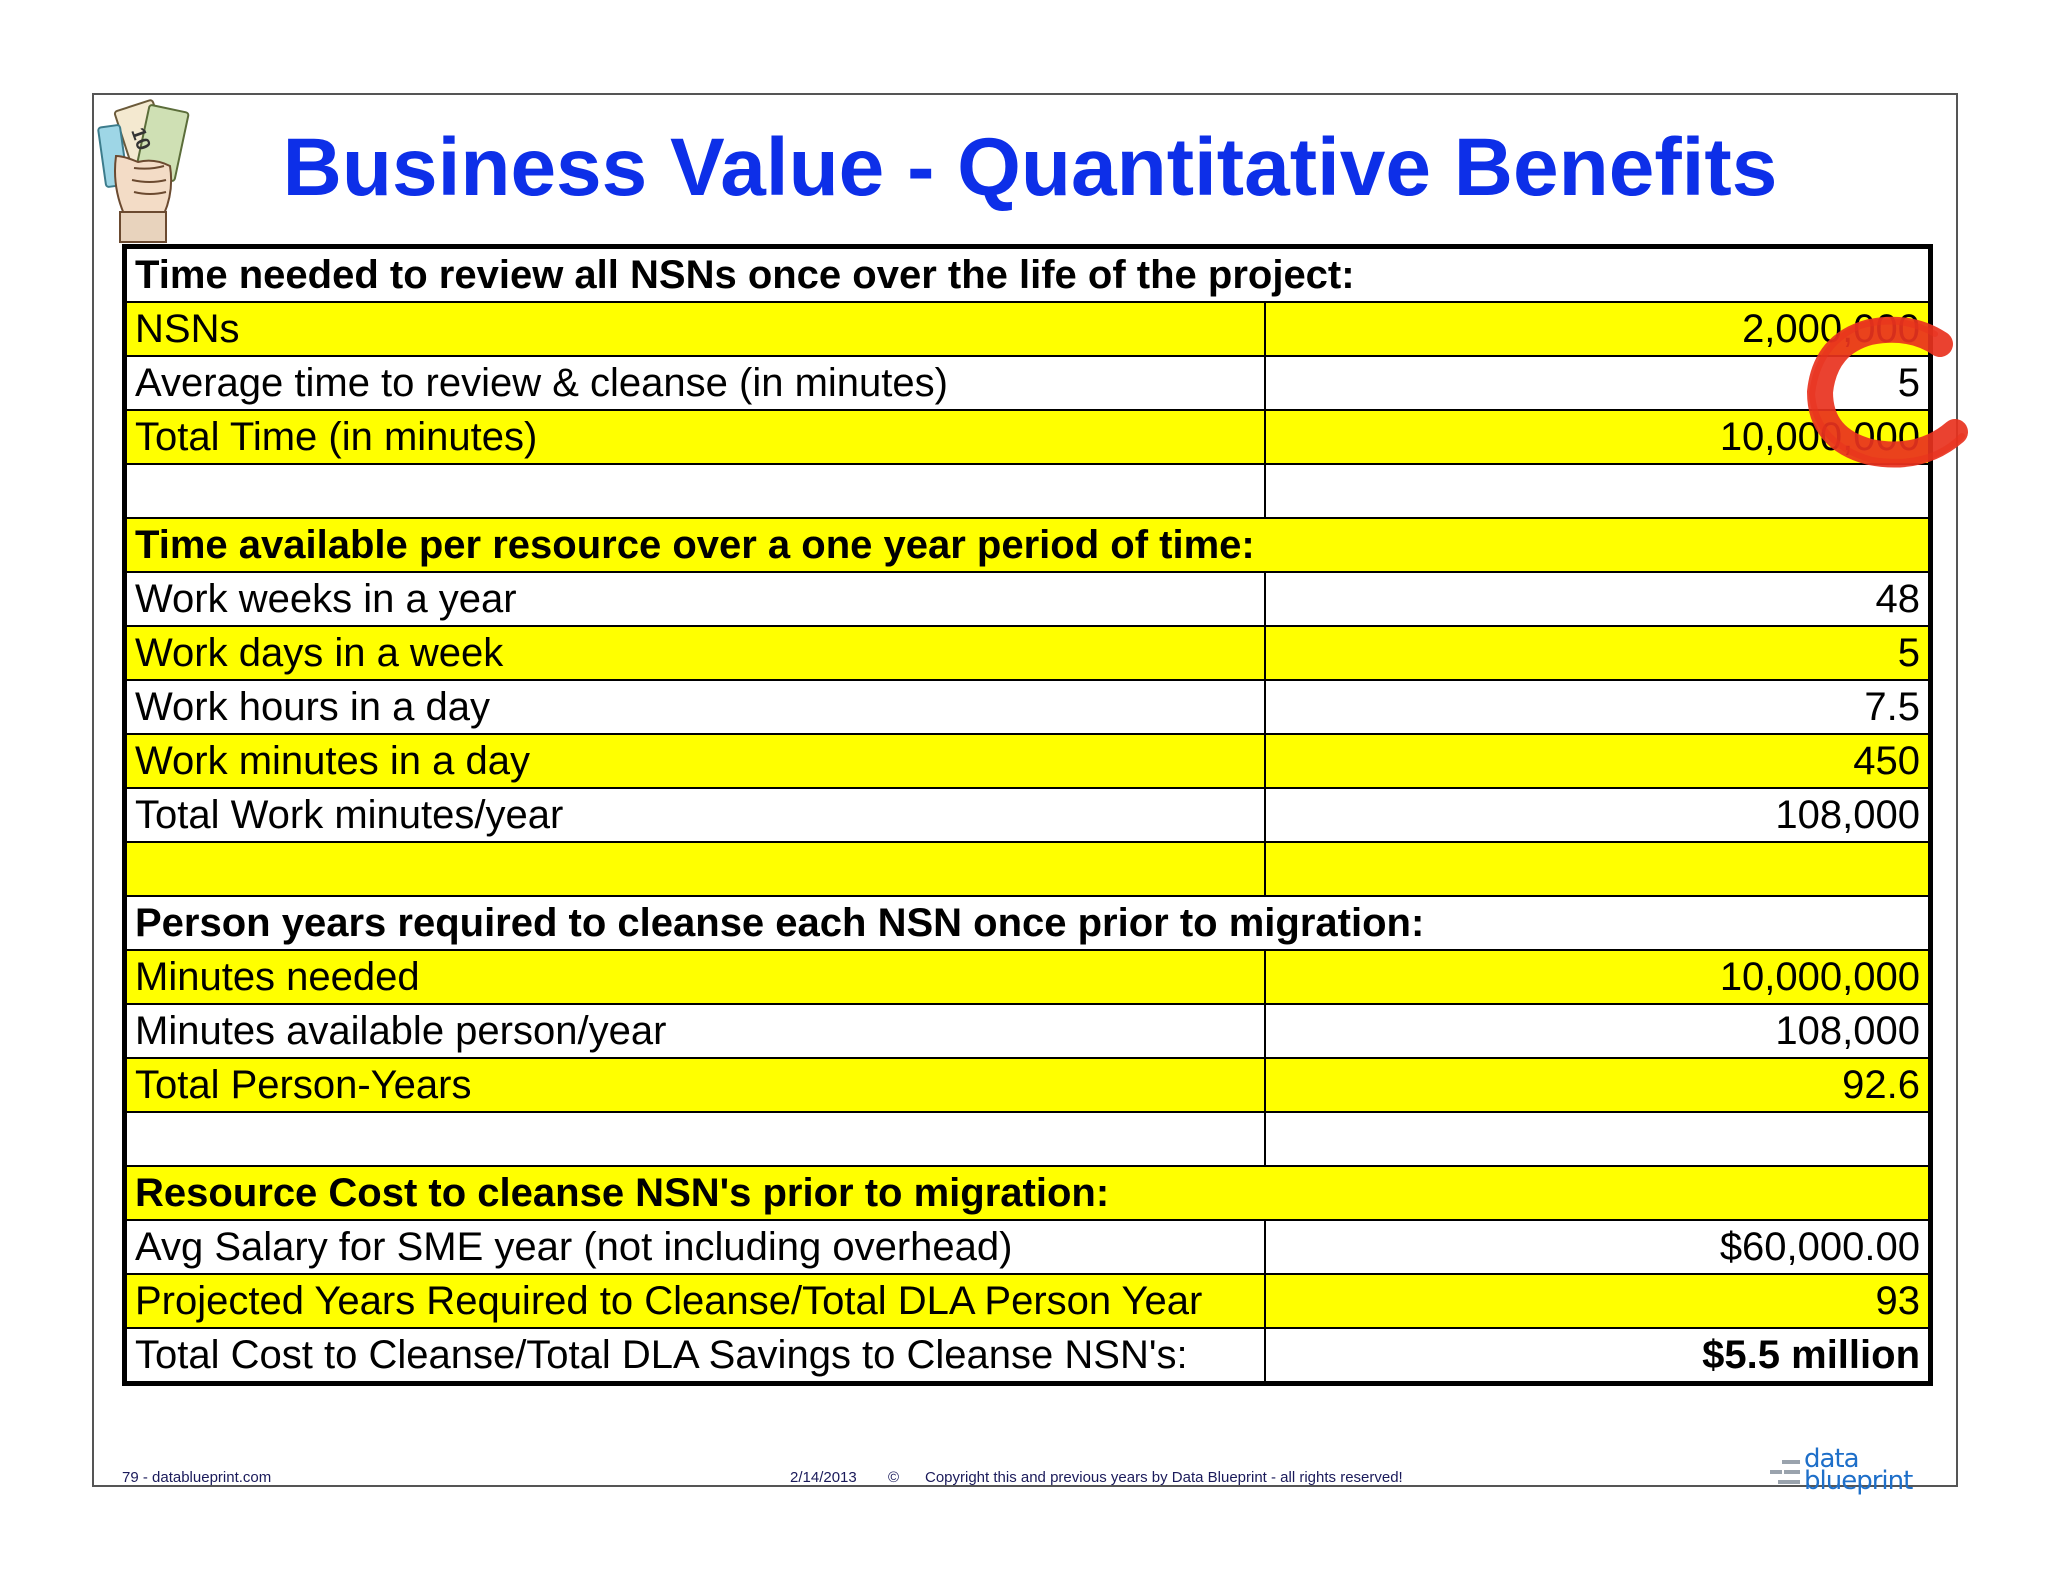 The width and height of the screenshot is (2048, 1582). I want to click on table-row: Work minutes in a day 450, so click(1027, 761).